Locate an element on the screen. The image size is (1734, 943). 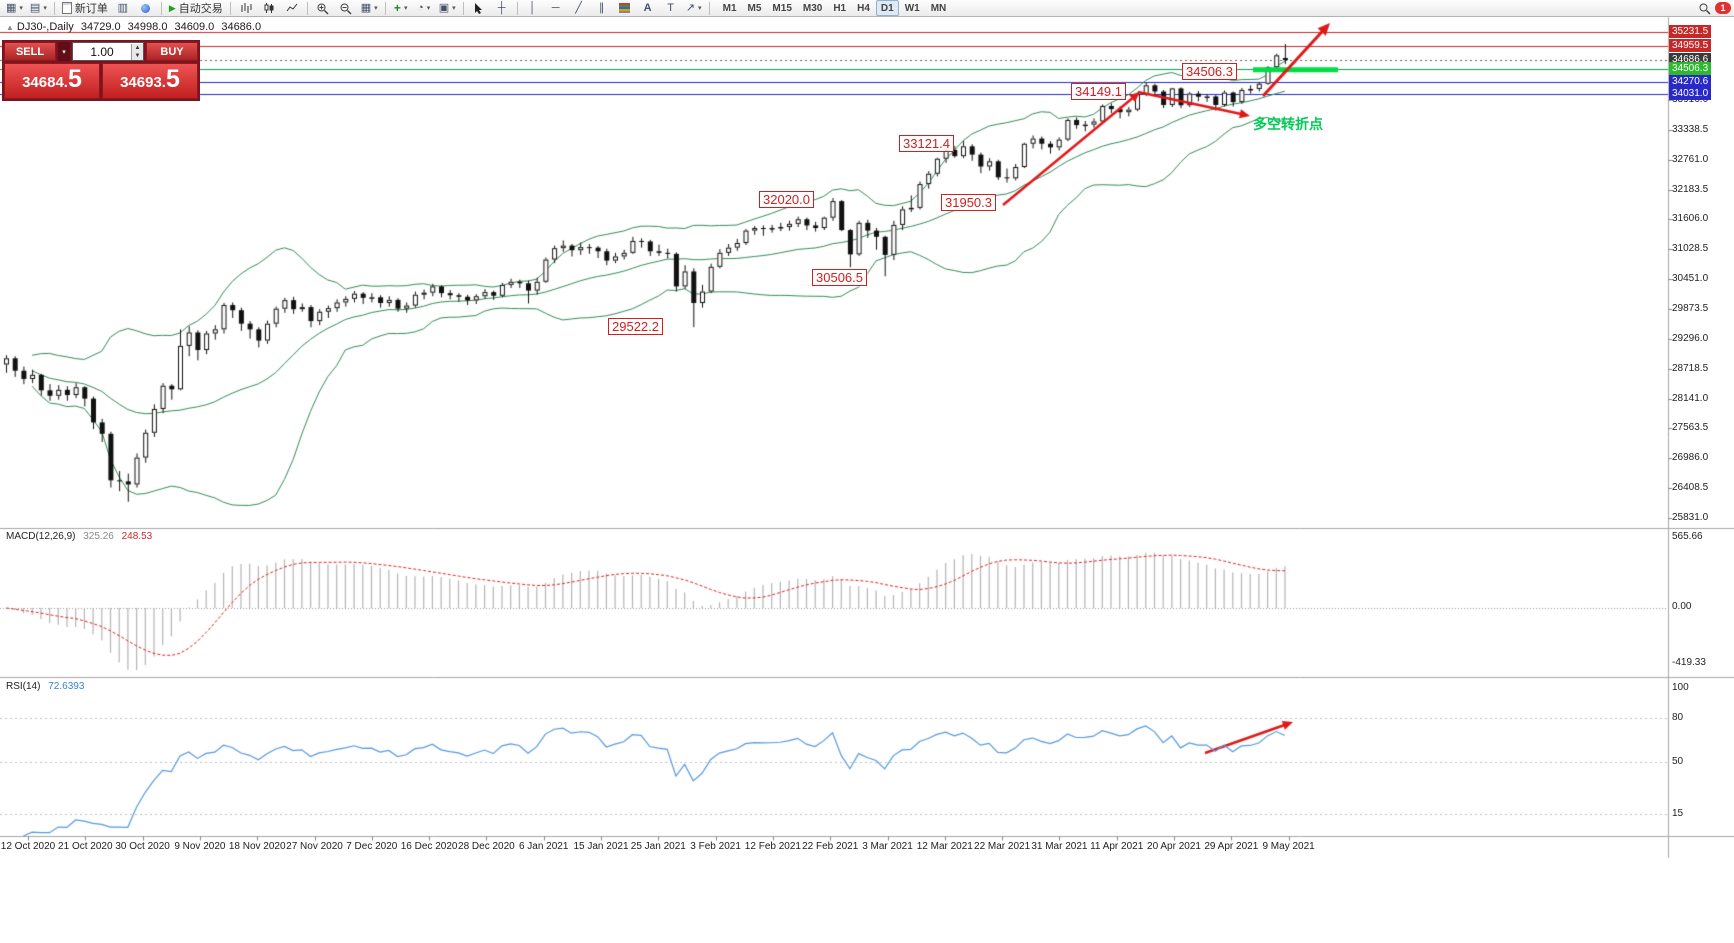
fibonacci-icon is located at coordinates (625, 8).